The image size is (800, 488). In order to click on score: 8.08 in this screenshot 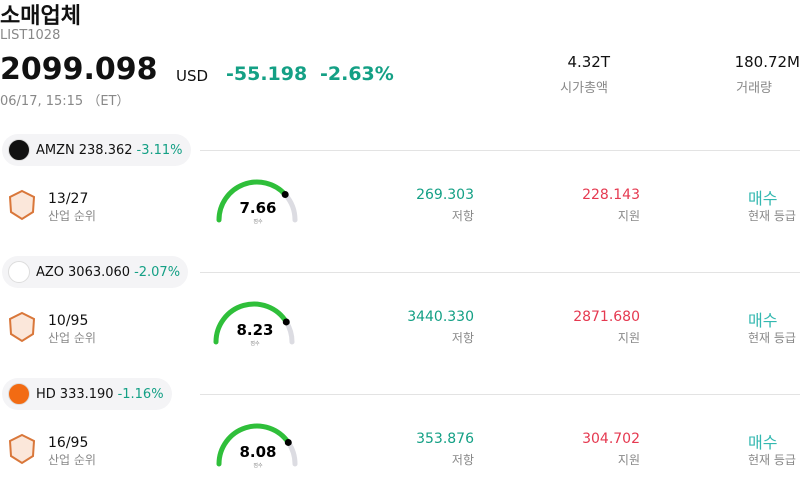, I will do `click(257, 452)`.